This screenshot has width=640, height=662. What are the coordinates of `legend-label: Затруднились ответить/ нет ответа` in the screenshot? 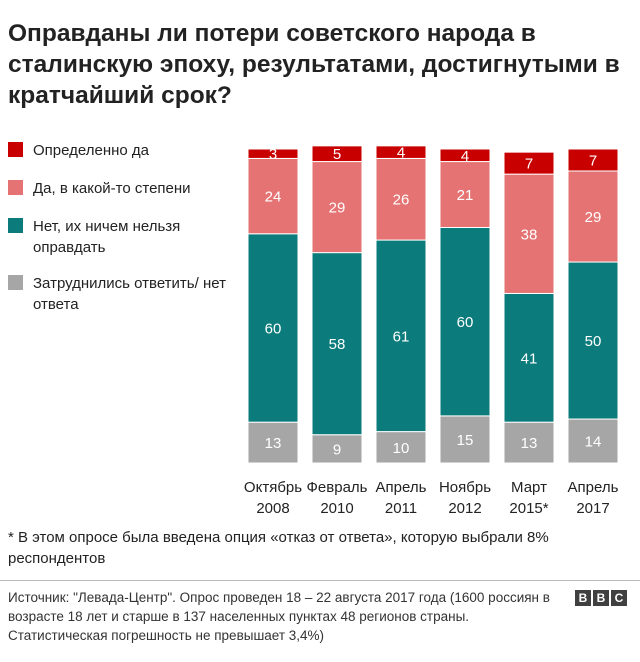 It's located at (129, 294).